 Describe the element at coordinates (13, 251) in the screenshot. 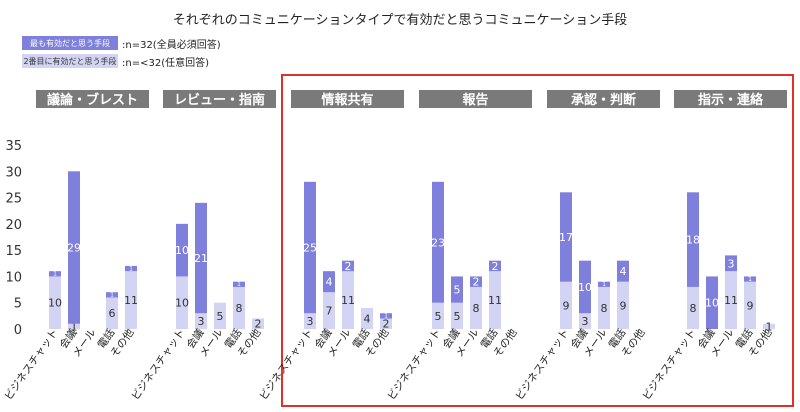

I see `y-tick-label: 15` at that location.